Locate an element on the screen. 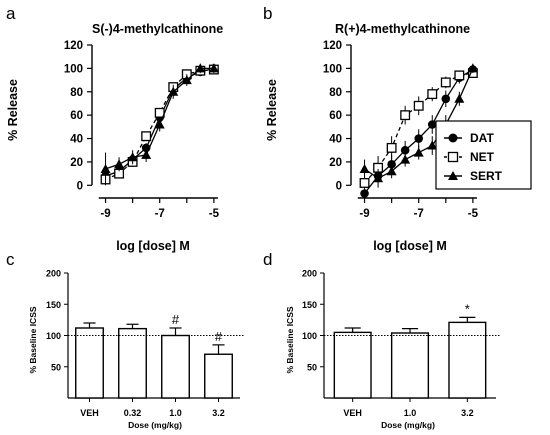  legend-net-marker is located at coordinates (453, 157).